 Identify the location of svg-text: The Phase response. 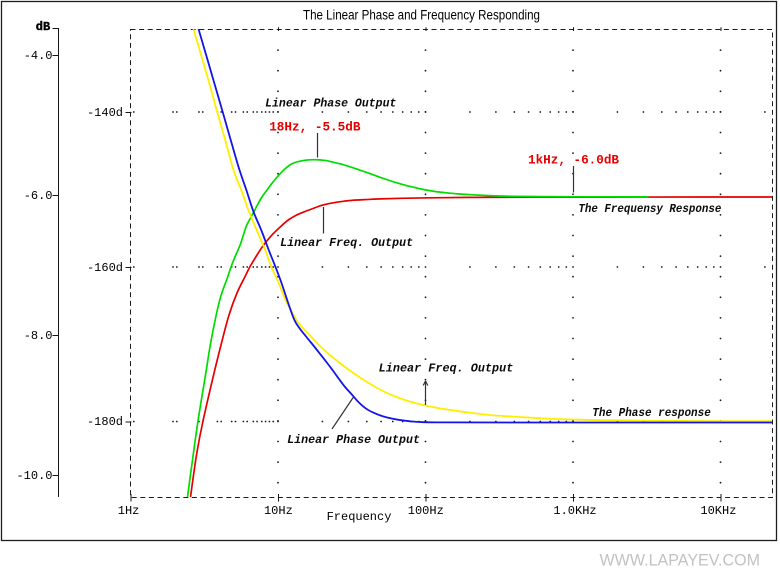
(651, 413).